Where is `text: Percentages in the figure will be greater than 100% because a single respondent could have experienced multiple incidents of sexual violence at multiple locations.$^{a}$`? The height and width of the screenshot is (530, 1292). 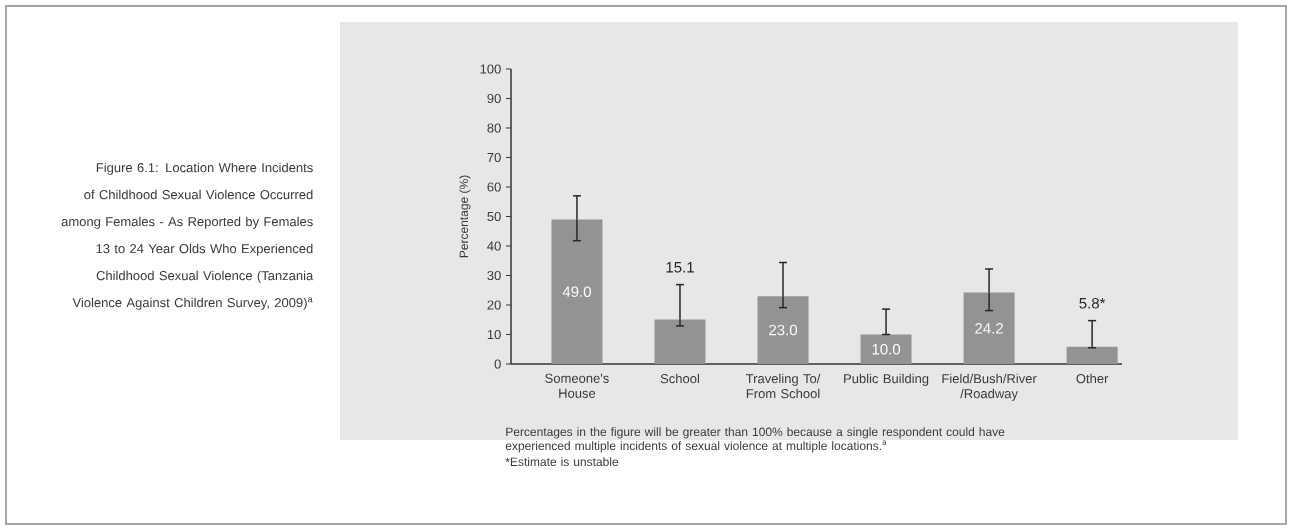
text: Percentages in the figure will be greater than 100% because a single respondent could have experienced multiple incidents of sexual violence at multiple locations.$^{a}$ is located at coordinates (755, 440).